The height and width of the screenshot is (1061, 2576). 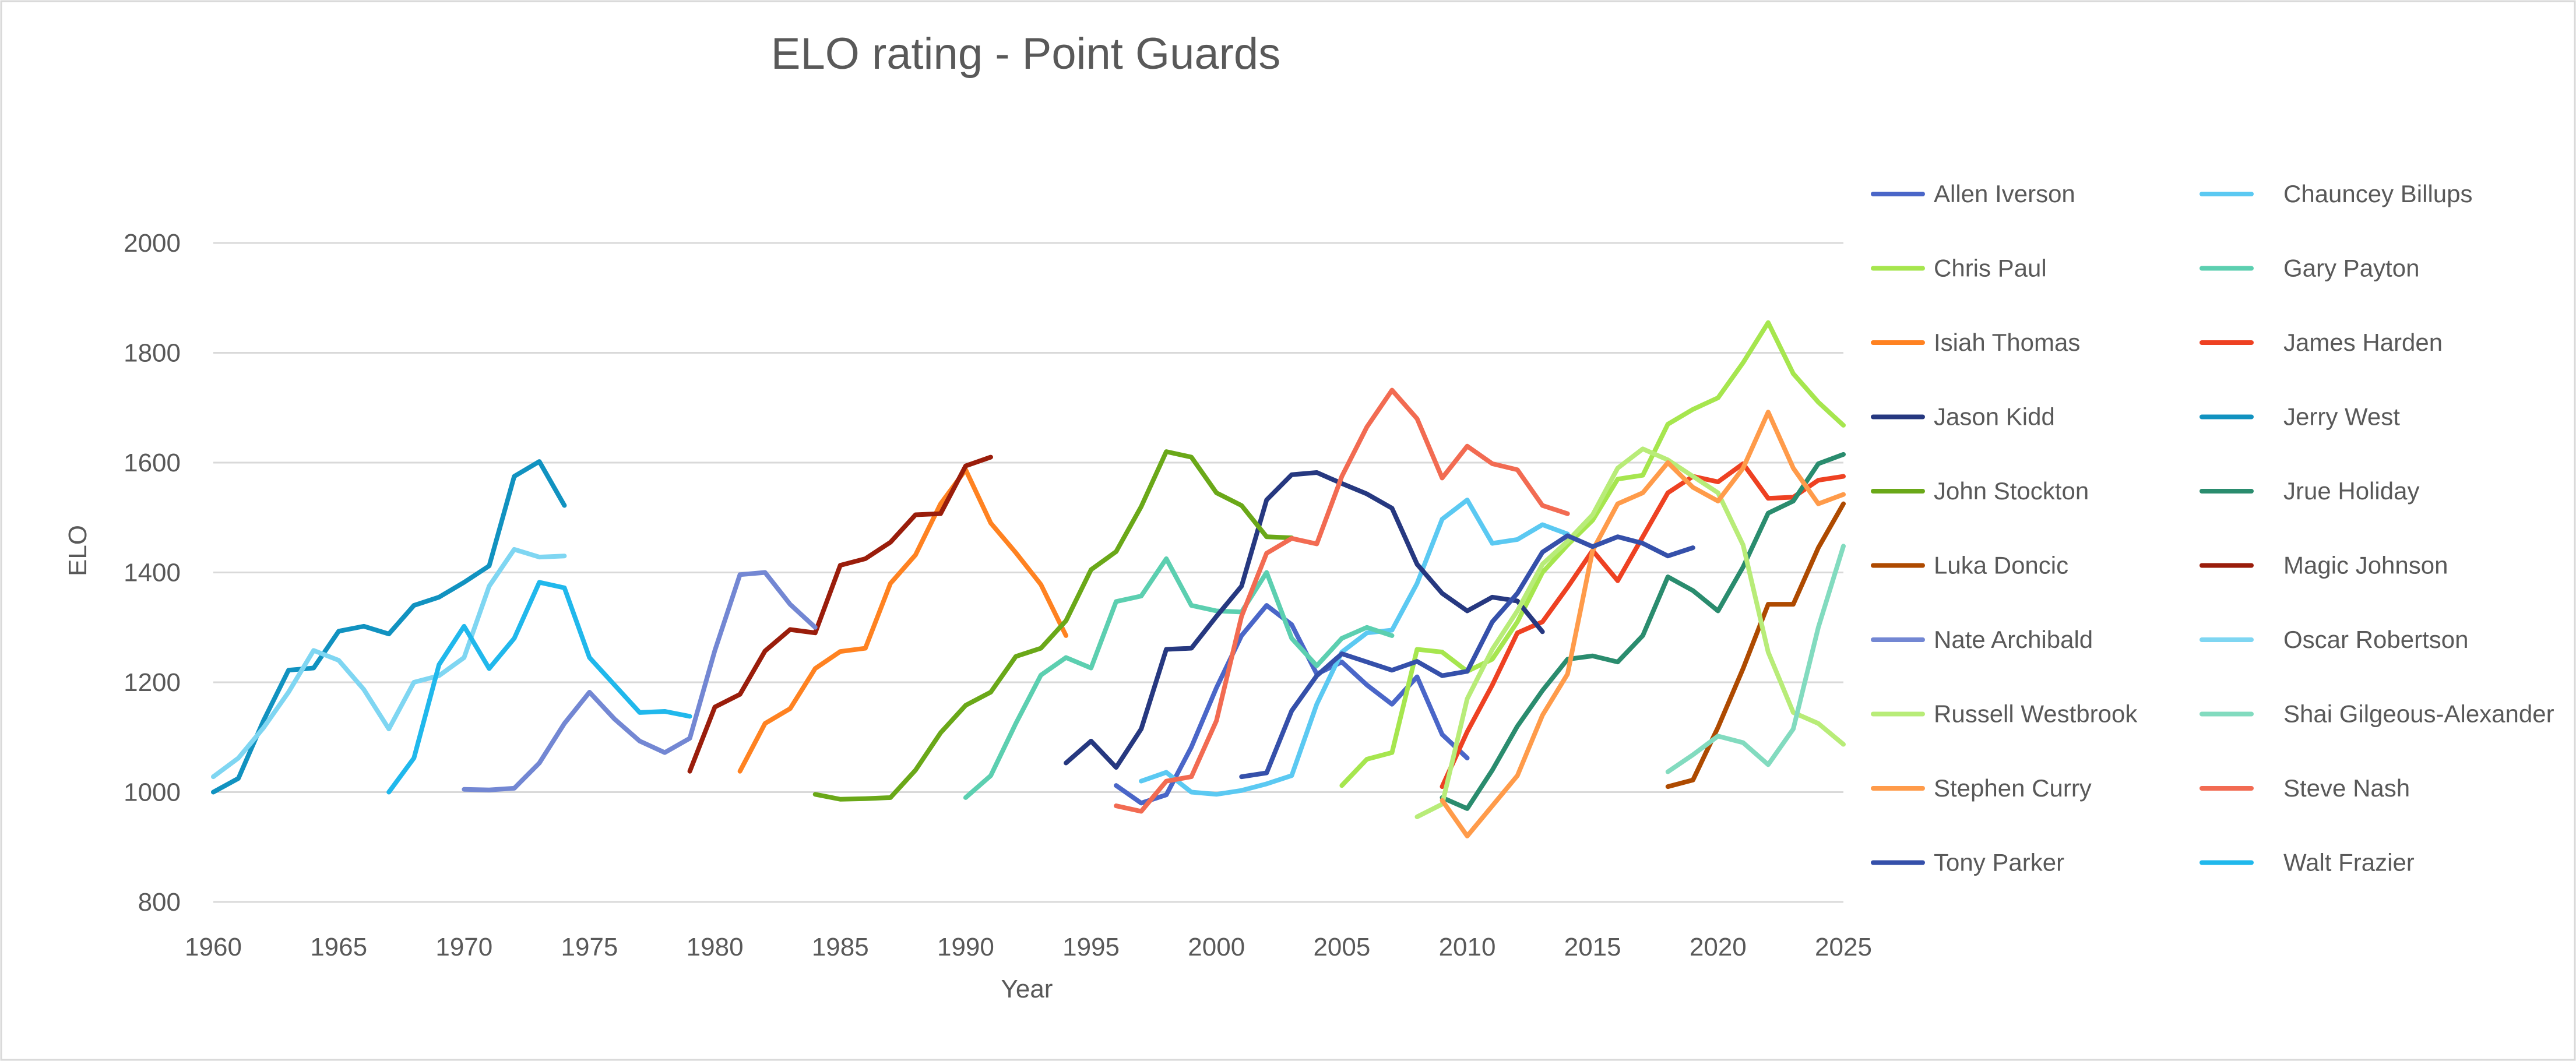 I want to click on legend-label: Tony Parker, so click(x=1999, y=862).